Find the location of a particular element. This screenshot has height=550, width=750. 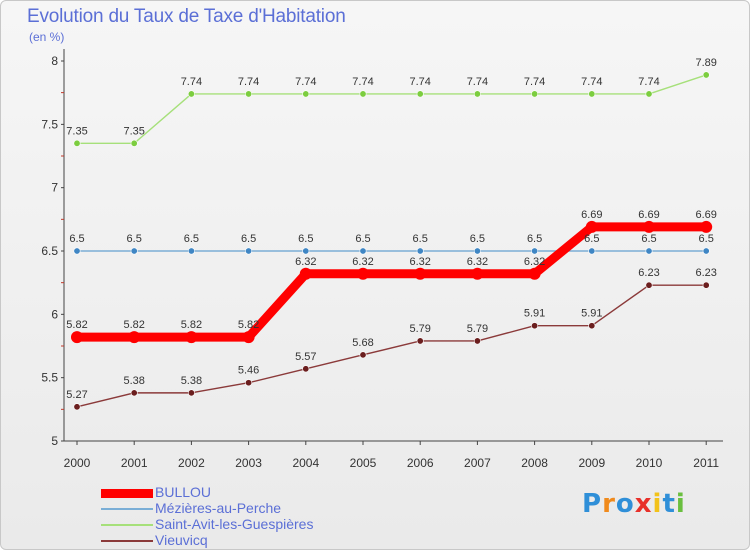

logo-letter: x is located at coordinates (643, 504).